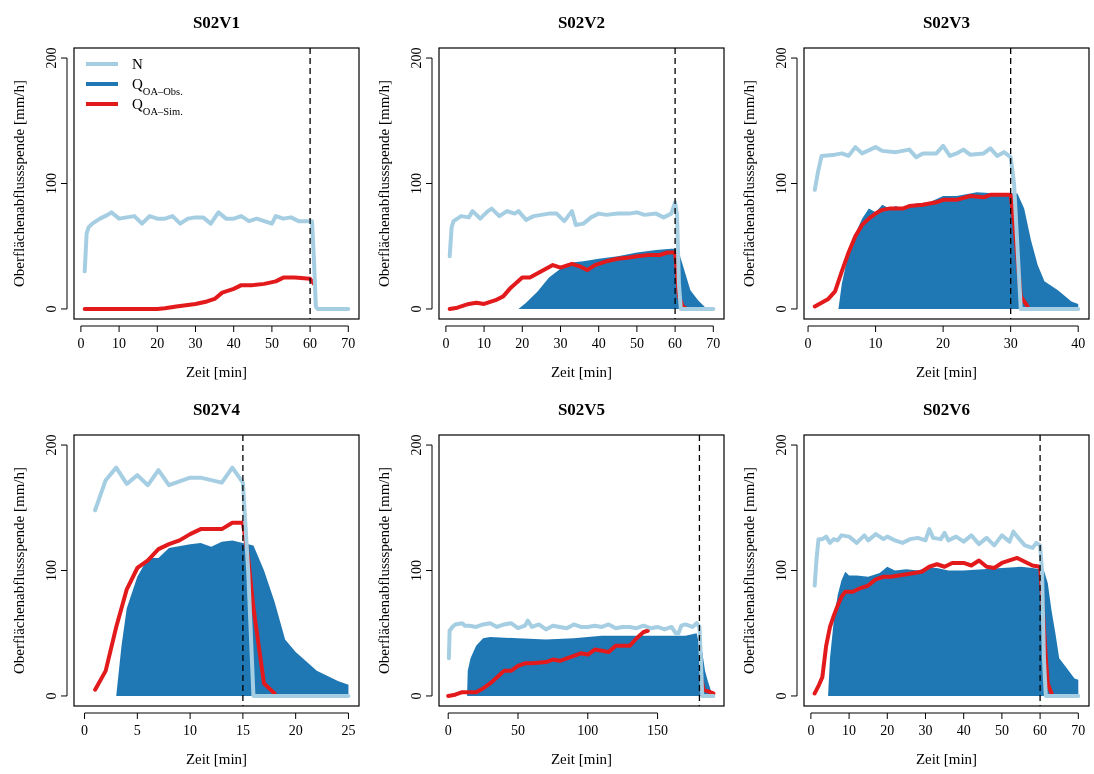 The height and width of the screenshot is (774, 1094). I want to click on chart-title: S02V1, so click(216, 22).